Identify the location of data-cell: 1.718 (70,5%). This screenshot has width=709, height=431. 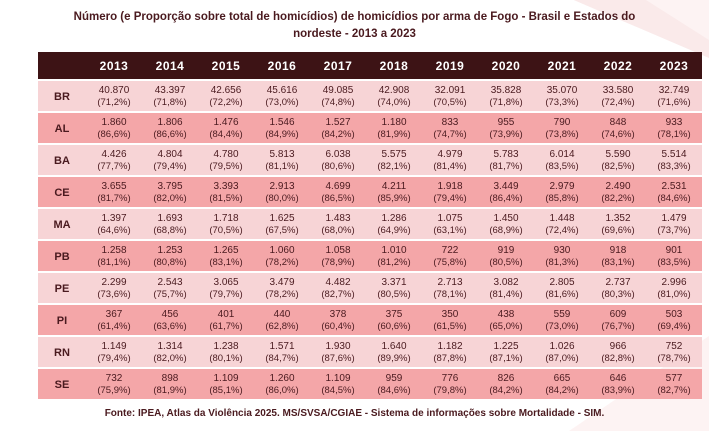
(226, 224).